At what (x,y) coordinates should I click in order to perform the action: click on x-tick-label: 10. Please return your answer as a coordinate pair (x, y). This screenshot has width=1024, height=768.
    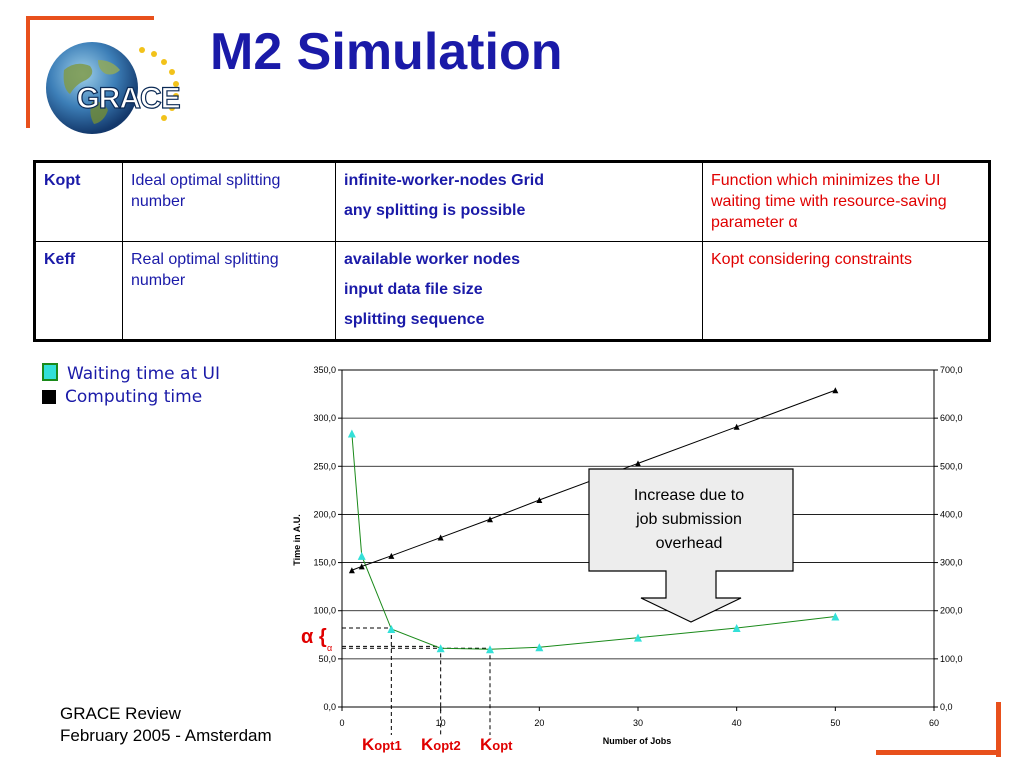
    Looking at the image, I should click on (441, 723).